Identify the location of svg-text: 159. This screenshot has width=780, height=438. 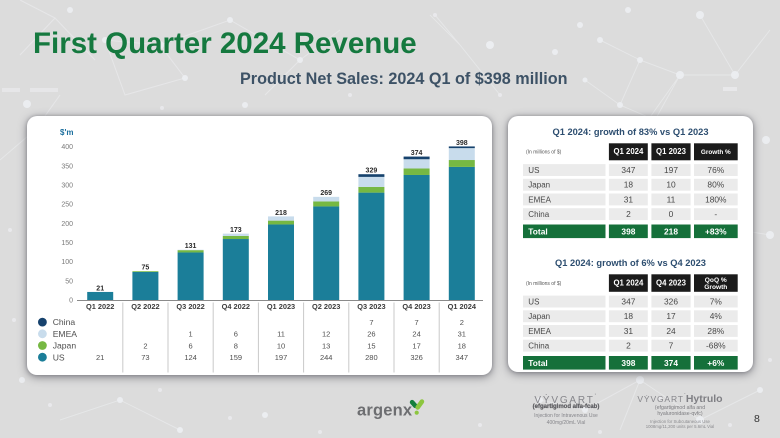
(236, 357).